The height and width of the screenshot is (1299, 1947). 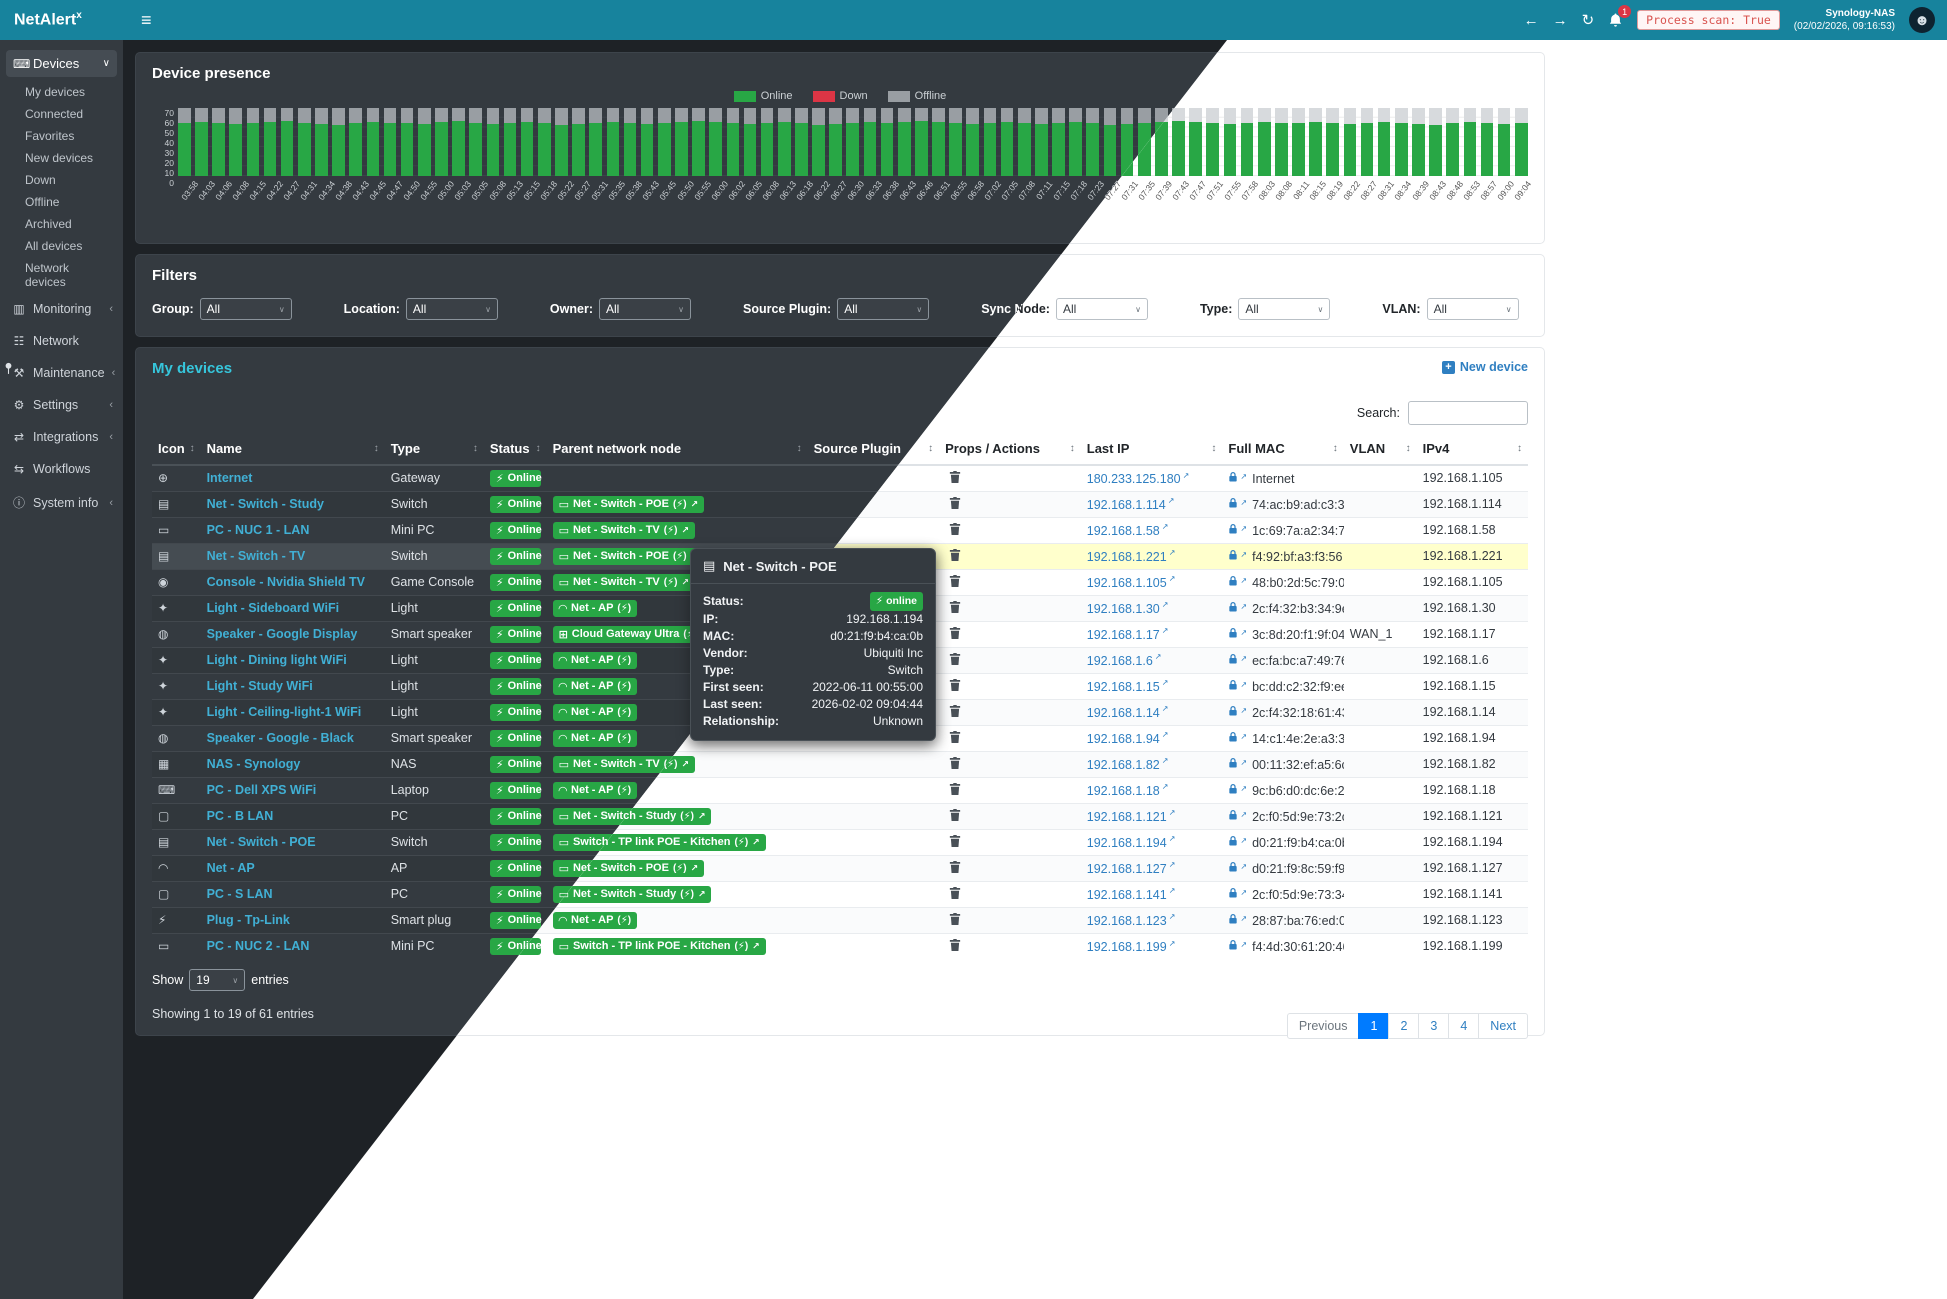 I want to click on legend-item-down: Down, so click(x=840, y=96).